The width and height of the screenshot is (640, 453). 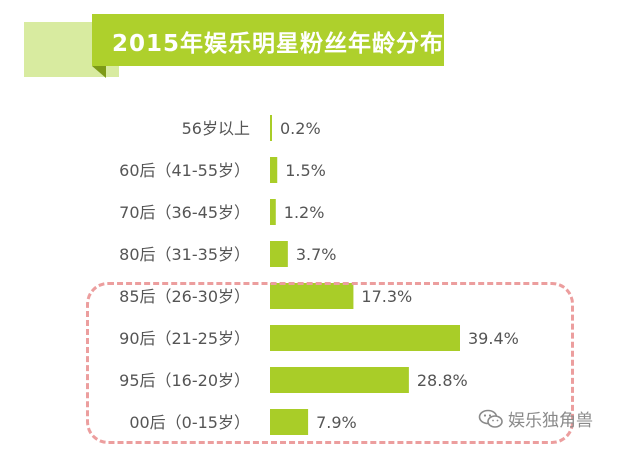 What do you see at coordinates (442, 380) in the screenshot?
I see `value-label: 28.8%` at bounding box center [442, 380].